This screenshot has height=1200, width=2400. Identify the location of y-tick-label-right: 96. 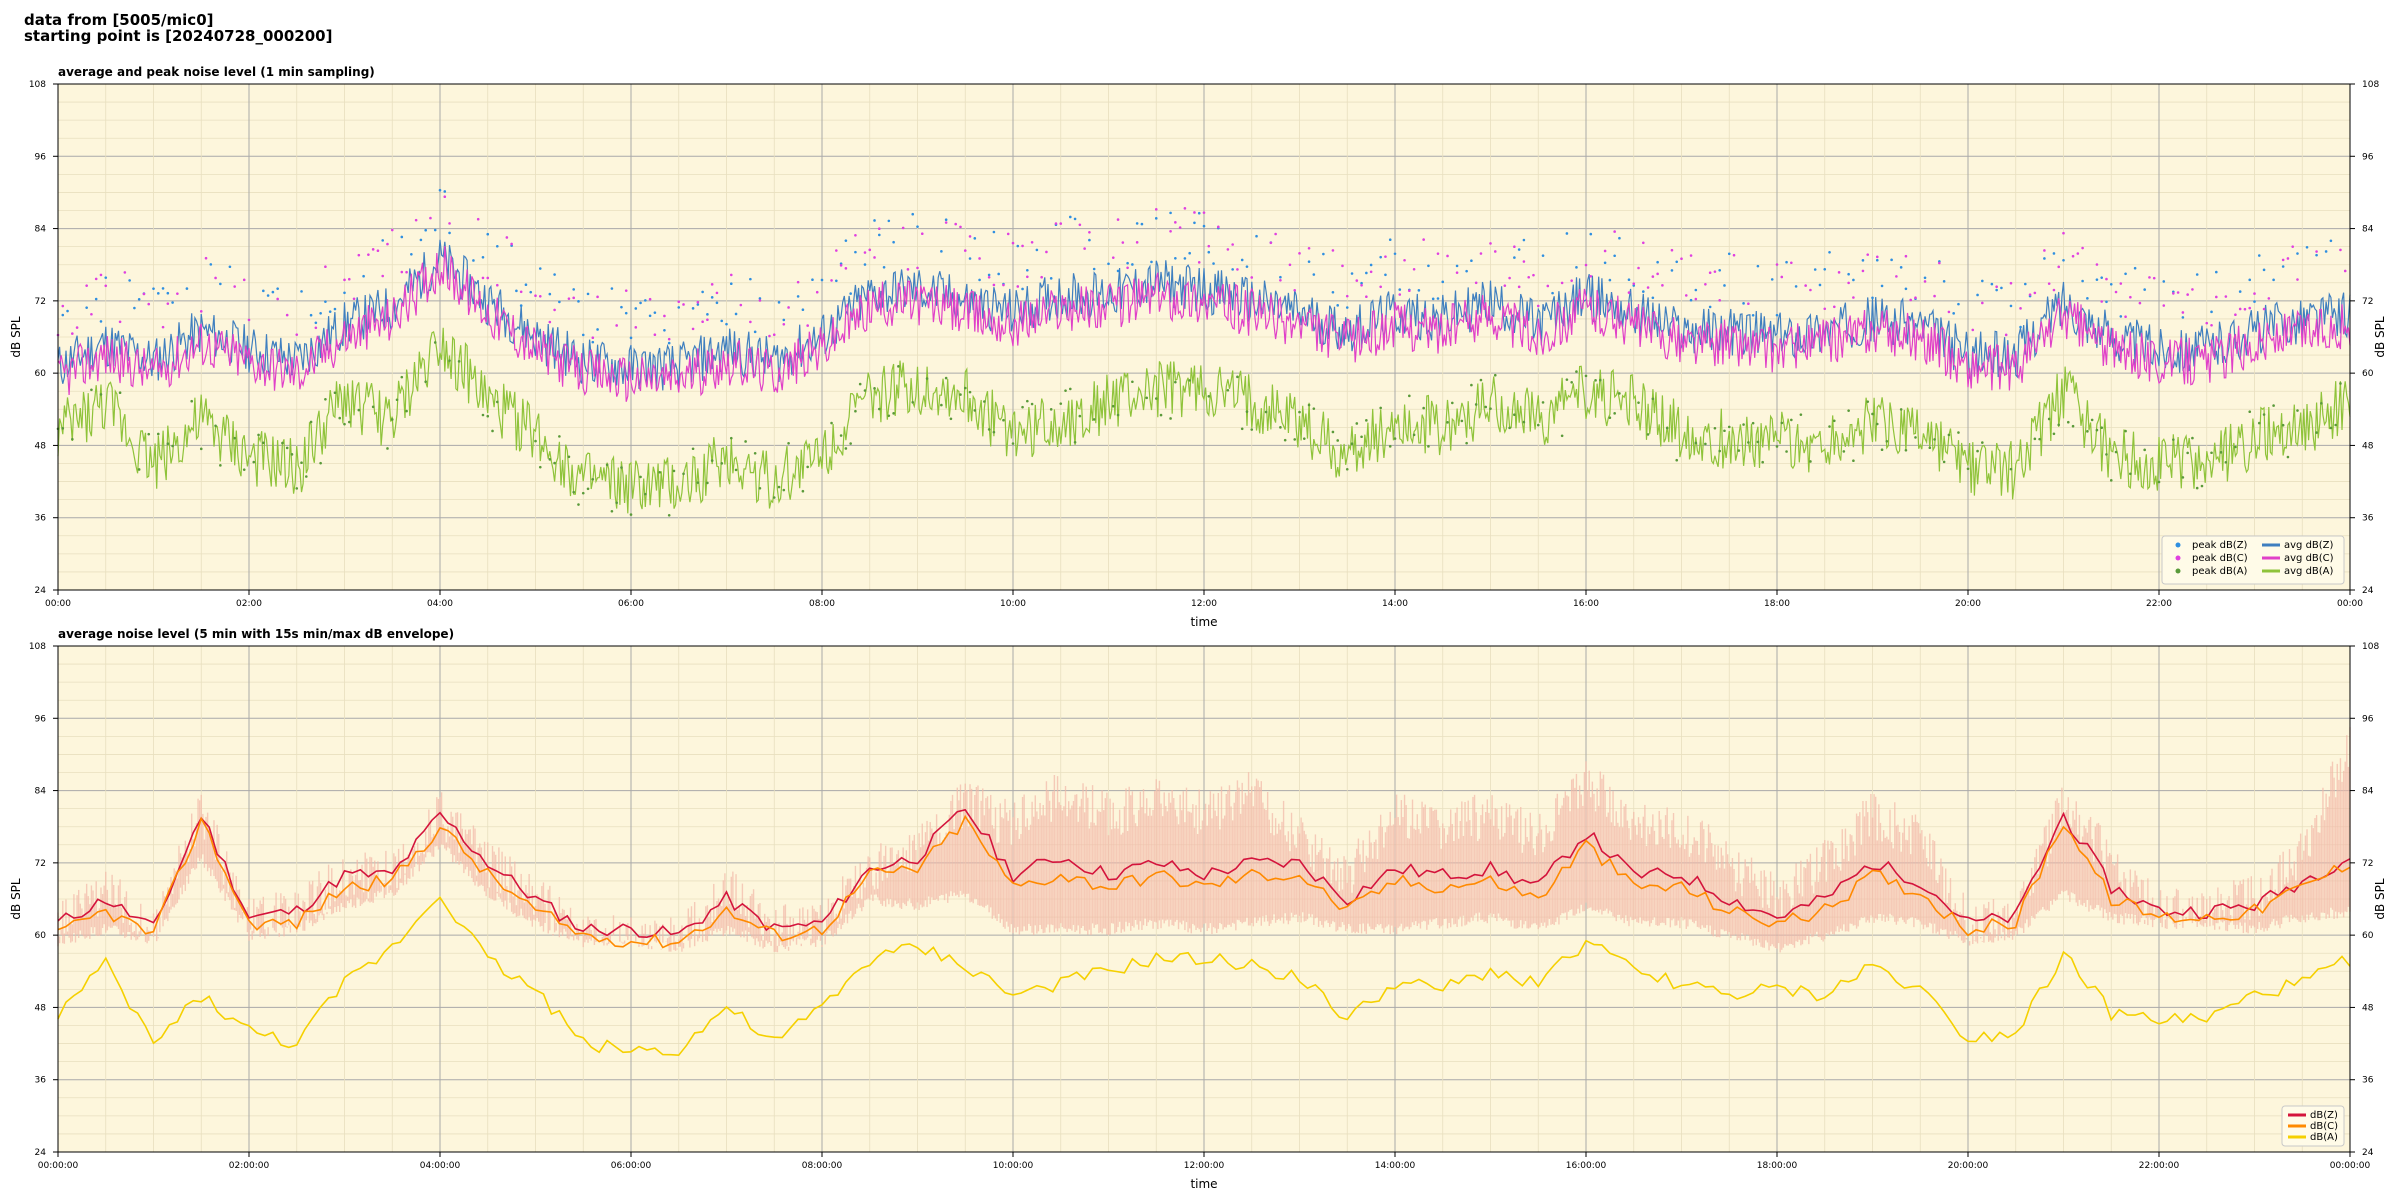
(2368, 719).